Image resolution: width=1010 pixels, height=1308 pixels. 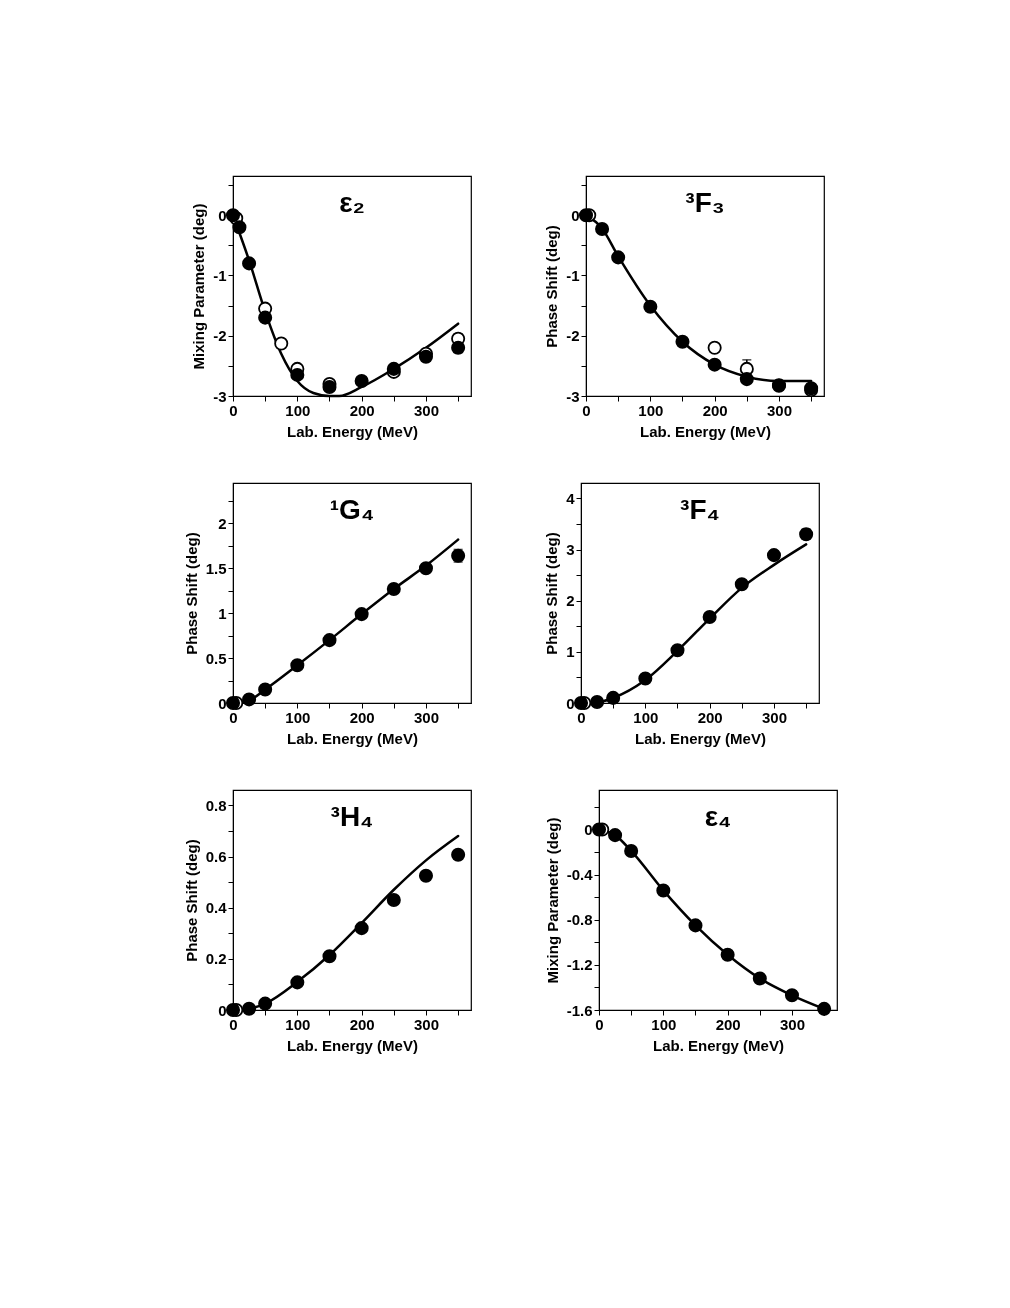 What do you see at coordinates (579, 1010) in the screenshot?
I see `y-tick-label: -1.6` at bounding box center [579, 1010].